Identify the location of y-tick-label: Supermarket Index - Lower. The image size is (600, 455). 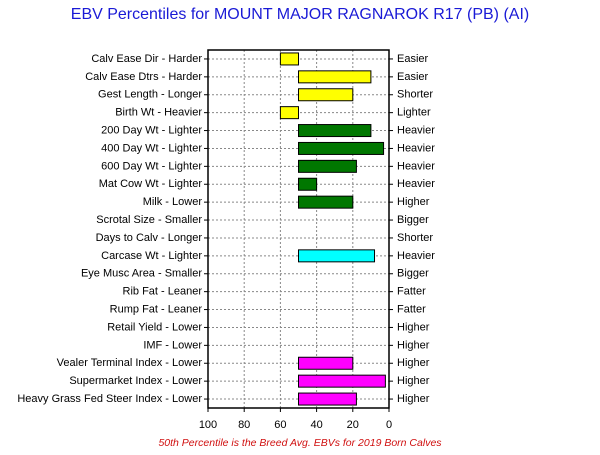
(135, 381).